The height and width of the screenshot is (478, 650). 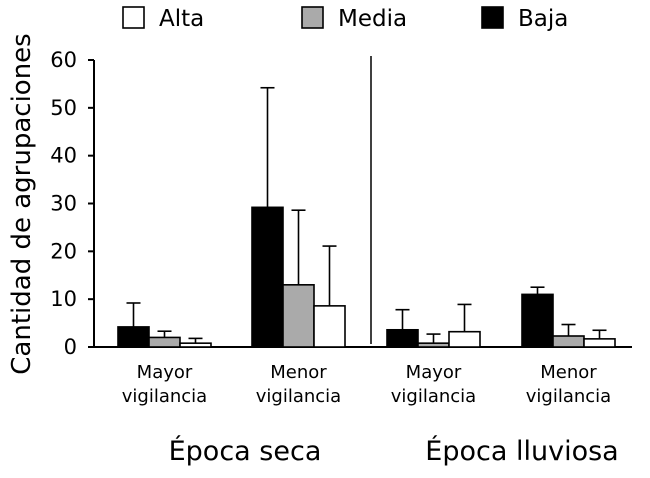 What do you see at coordinates (63, 299) in the screenshot?
I see `y-tick-label: 10` at bounding box center [63, 299].